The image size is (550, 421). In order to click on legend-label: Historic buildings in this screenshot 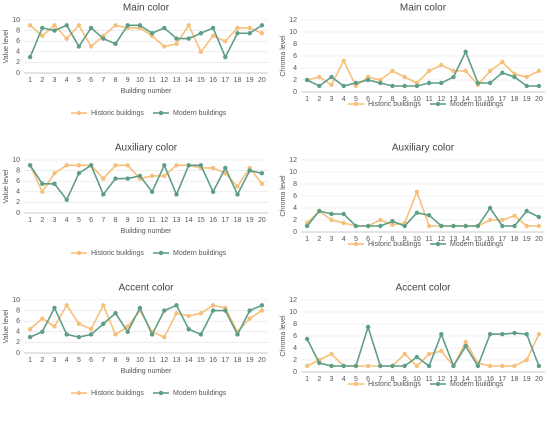, I will do `click(117, 253)`.